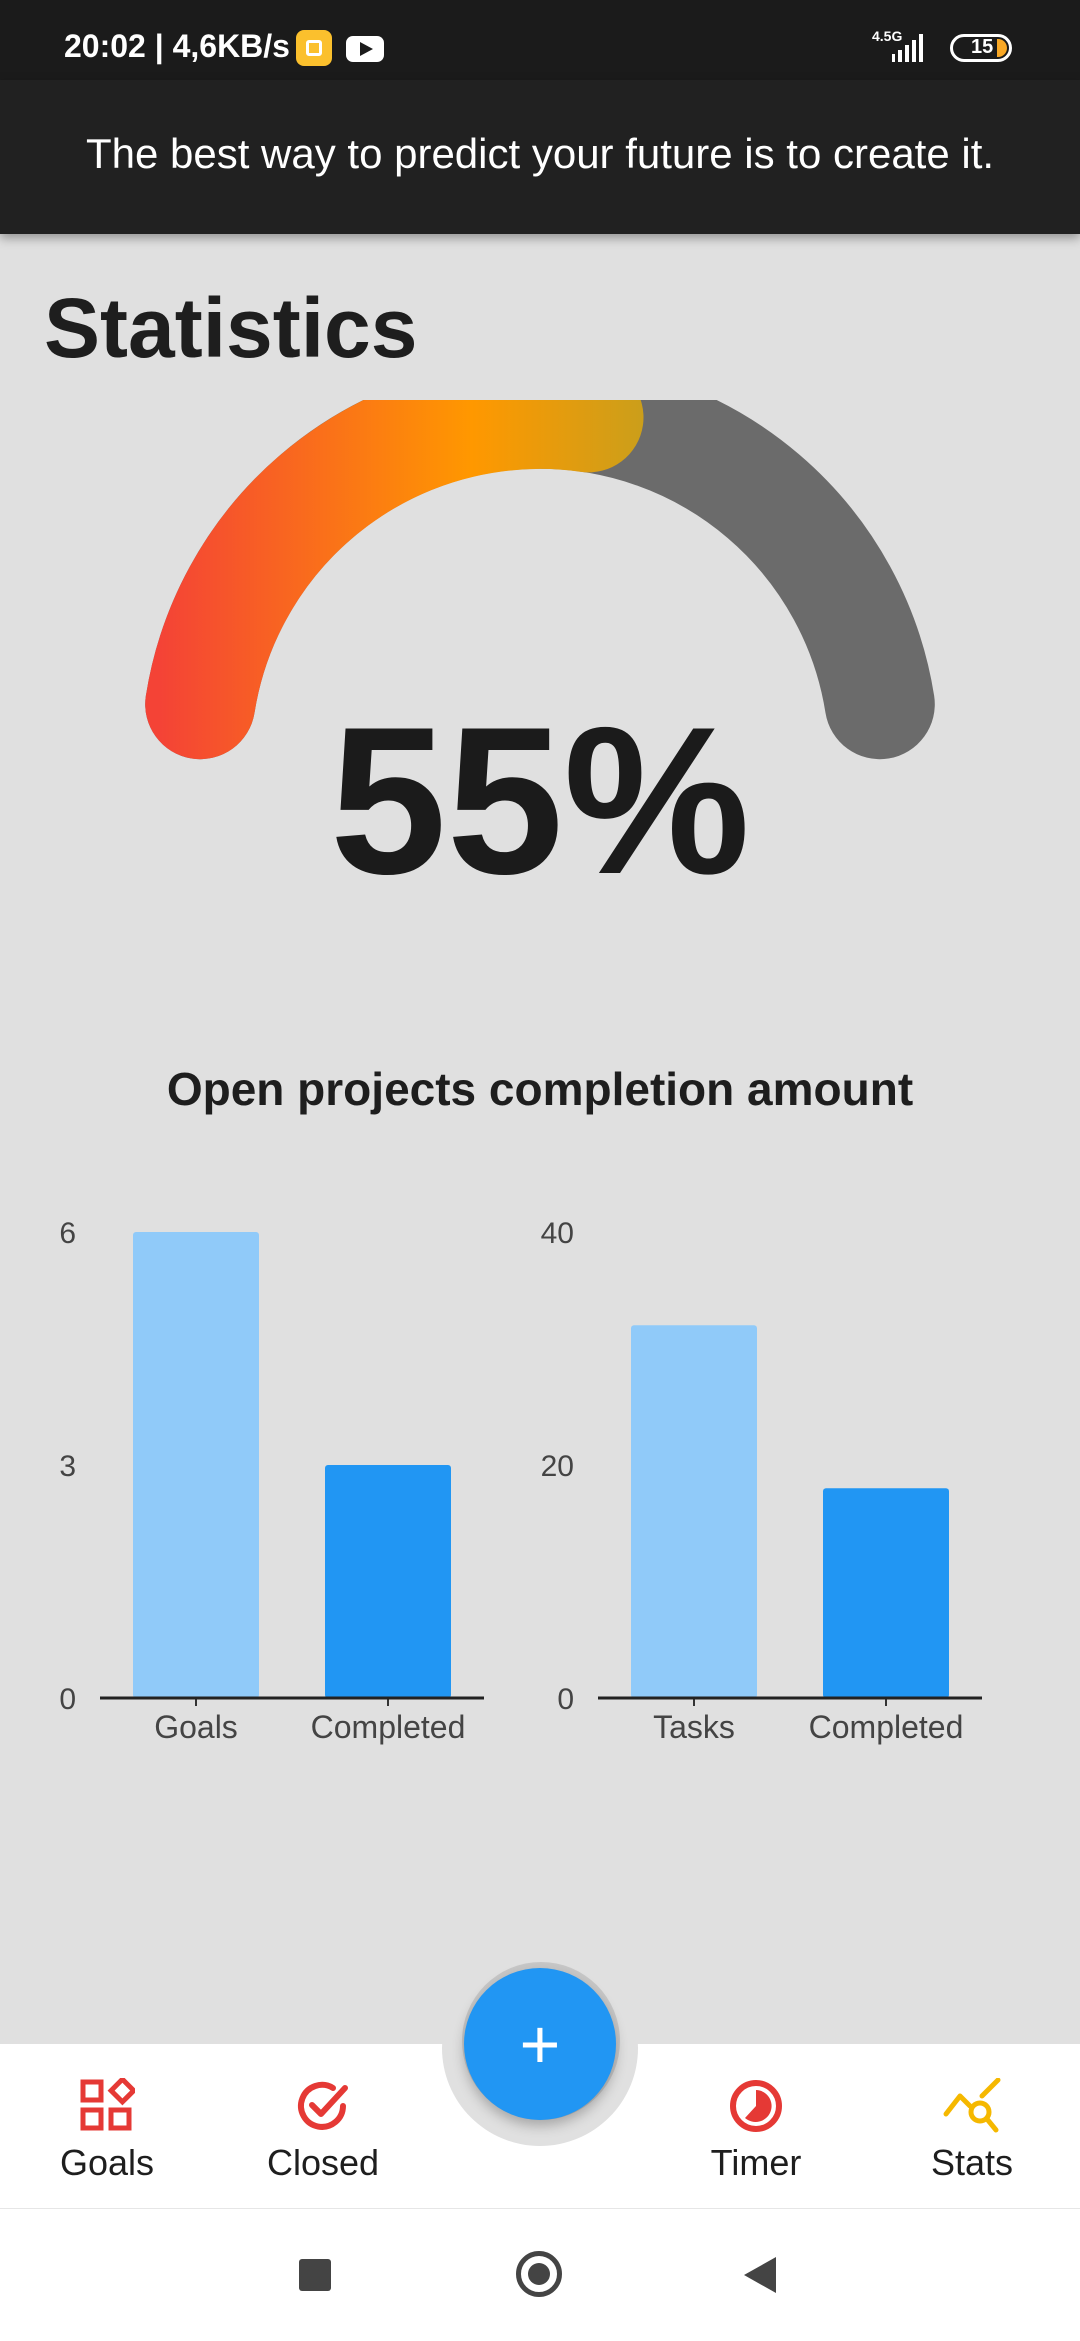  What do you see at coordinates (67, 1233) in the screenshot?
I see `goals-y-tick-2: 6` at bounding box center [67, 1233].